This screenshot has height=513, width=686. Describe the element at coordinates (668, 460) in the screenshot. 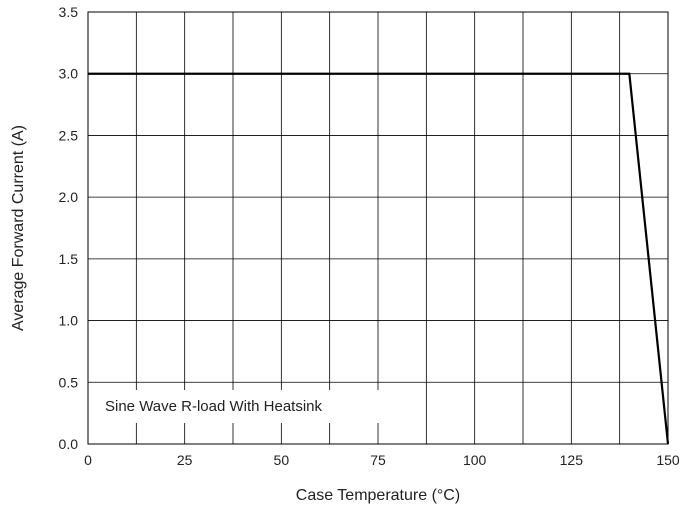

I see `x-tick-label: 150` at that location.